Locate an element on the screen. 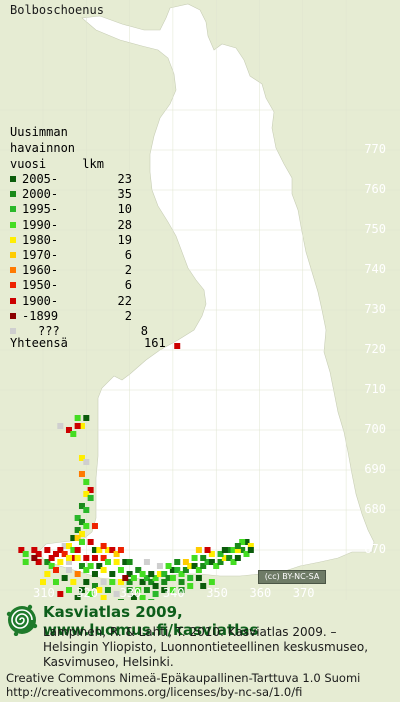 The height and width of the screenshot is (702, 400). cc-license-badge: (cc) BY-NC-SA is located at coordinates (292, 577).